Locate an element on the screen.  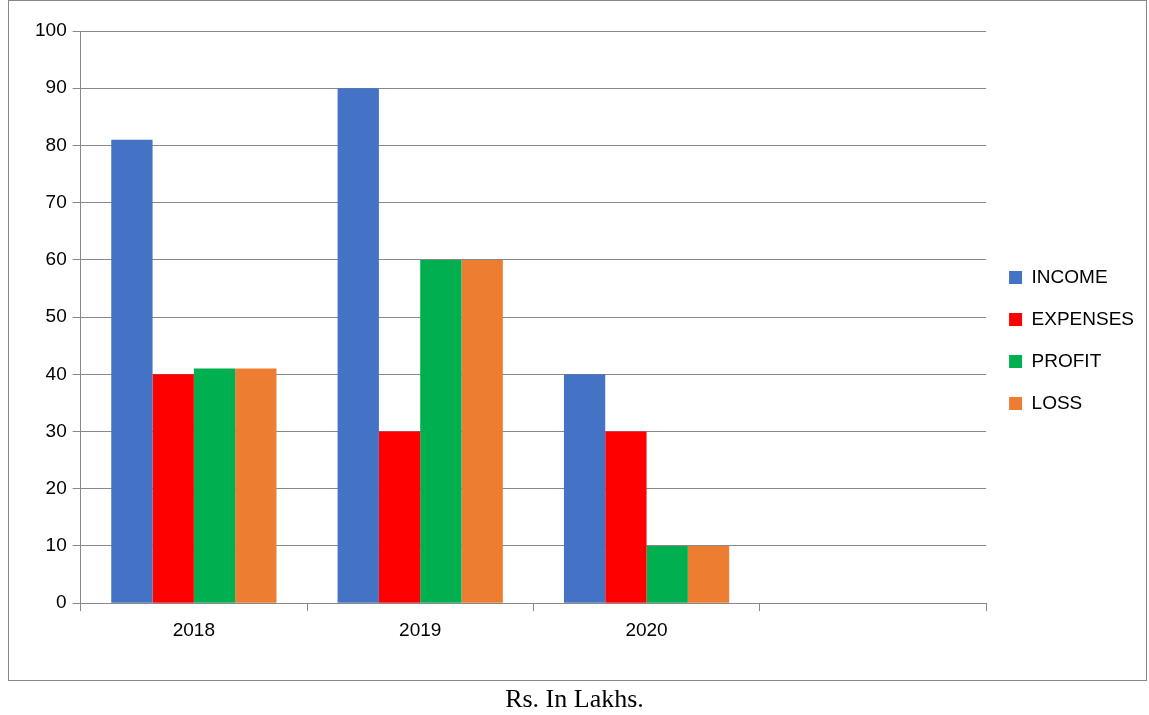
y-tick-label: 90 is located at coordinates (56, 87).